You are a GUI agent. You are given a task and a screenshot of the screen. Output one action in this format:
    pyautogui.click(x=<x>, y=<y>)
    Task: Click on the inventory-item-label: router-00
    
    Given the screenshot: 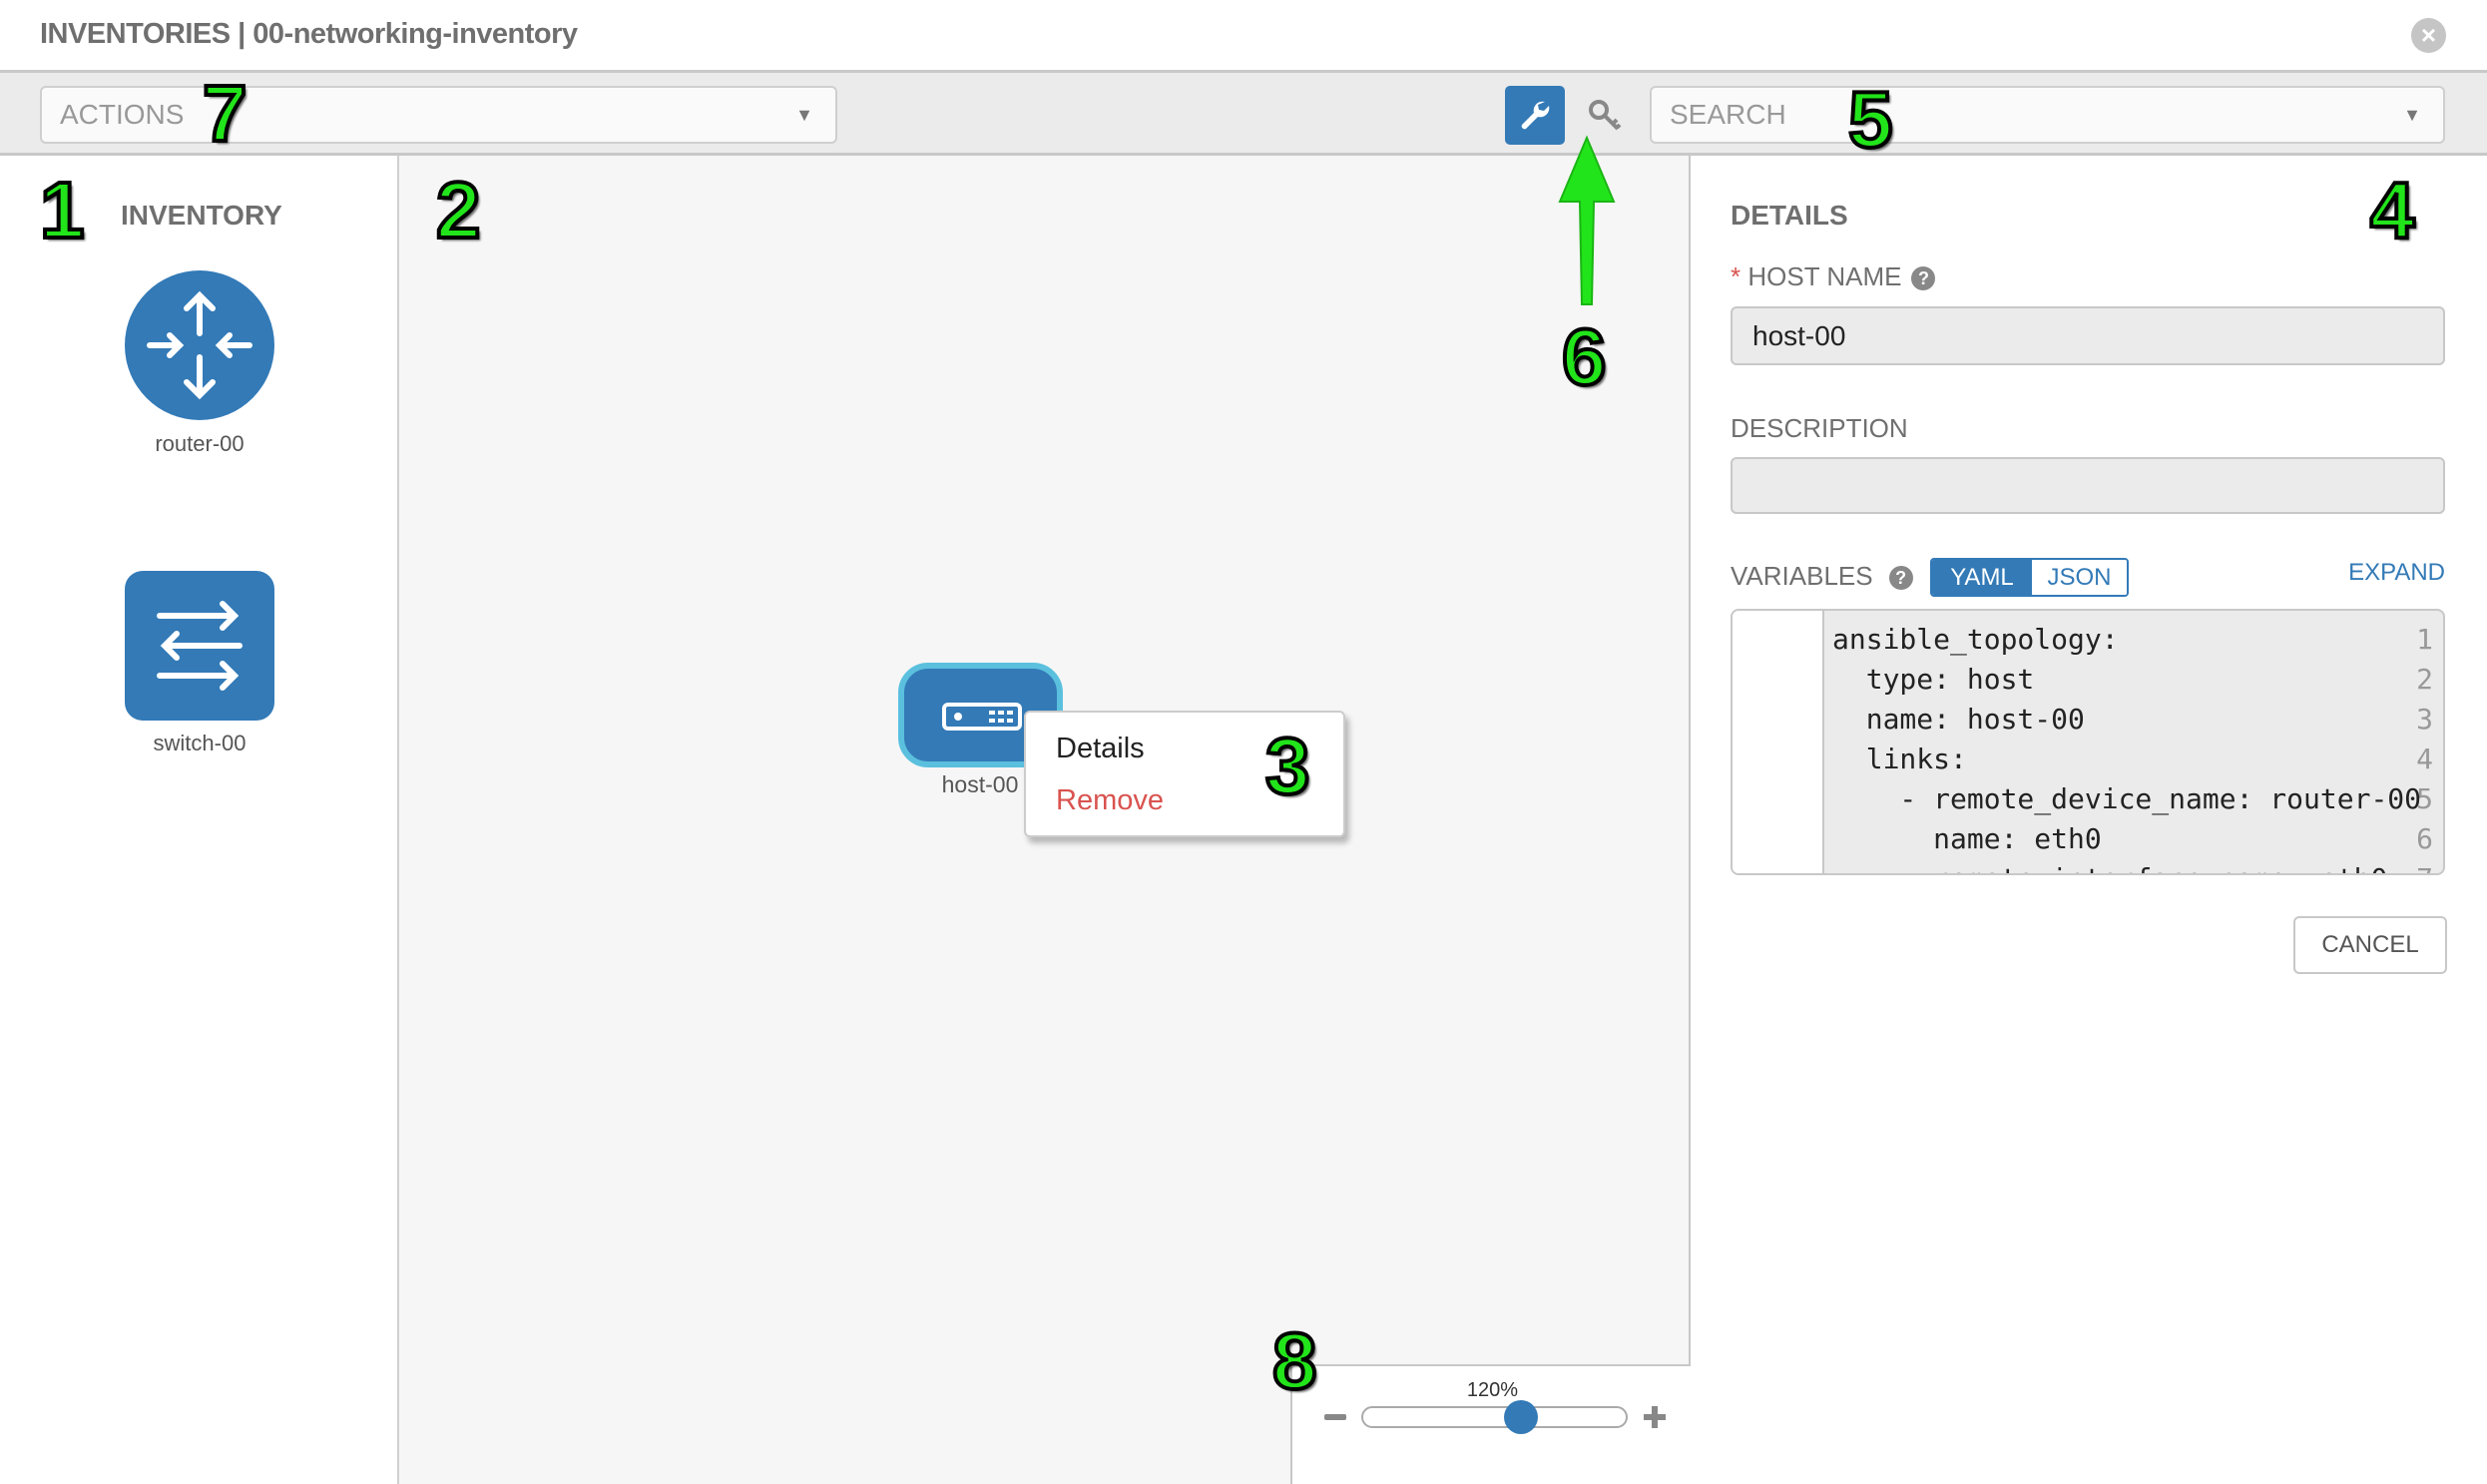 What is the action you would take?
    pyautogui.click(x=200, y=443)
    